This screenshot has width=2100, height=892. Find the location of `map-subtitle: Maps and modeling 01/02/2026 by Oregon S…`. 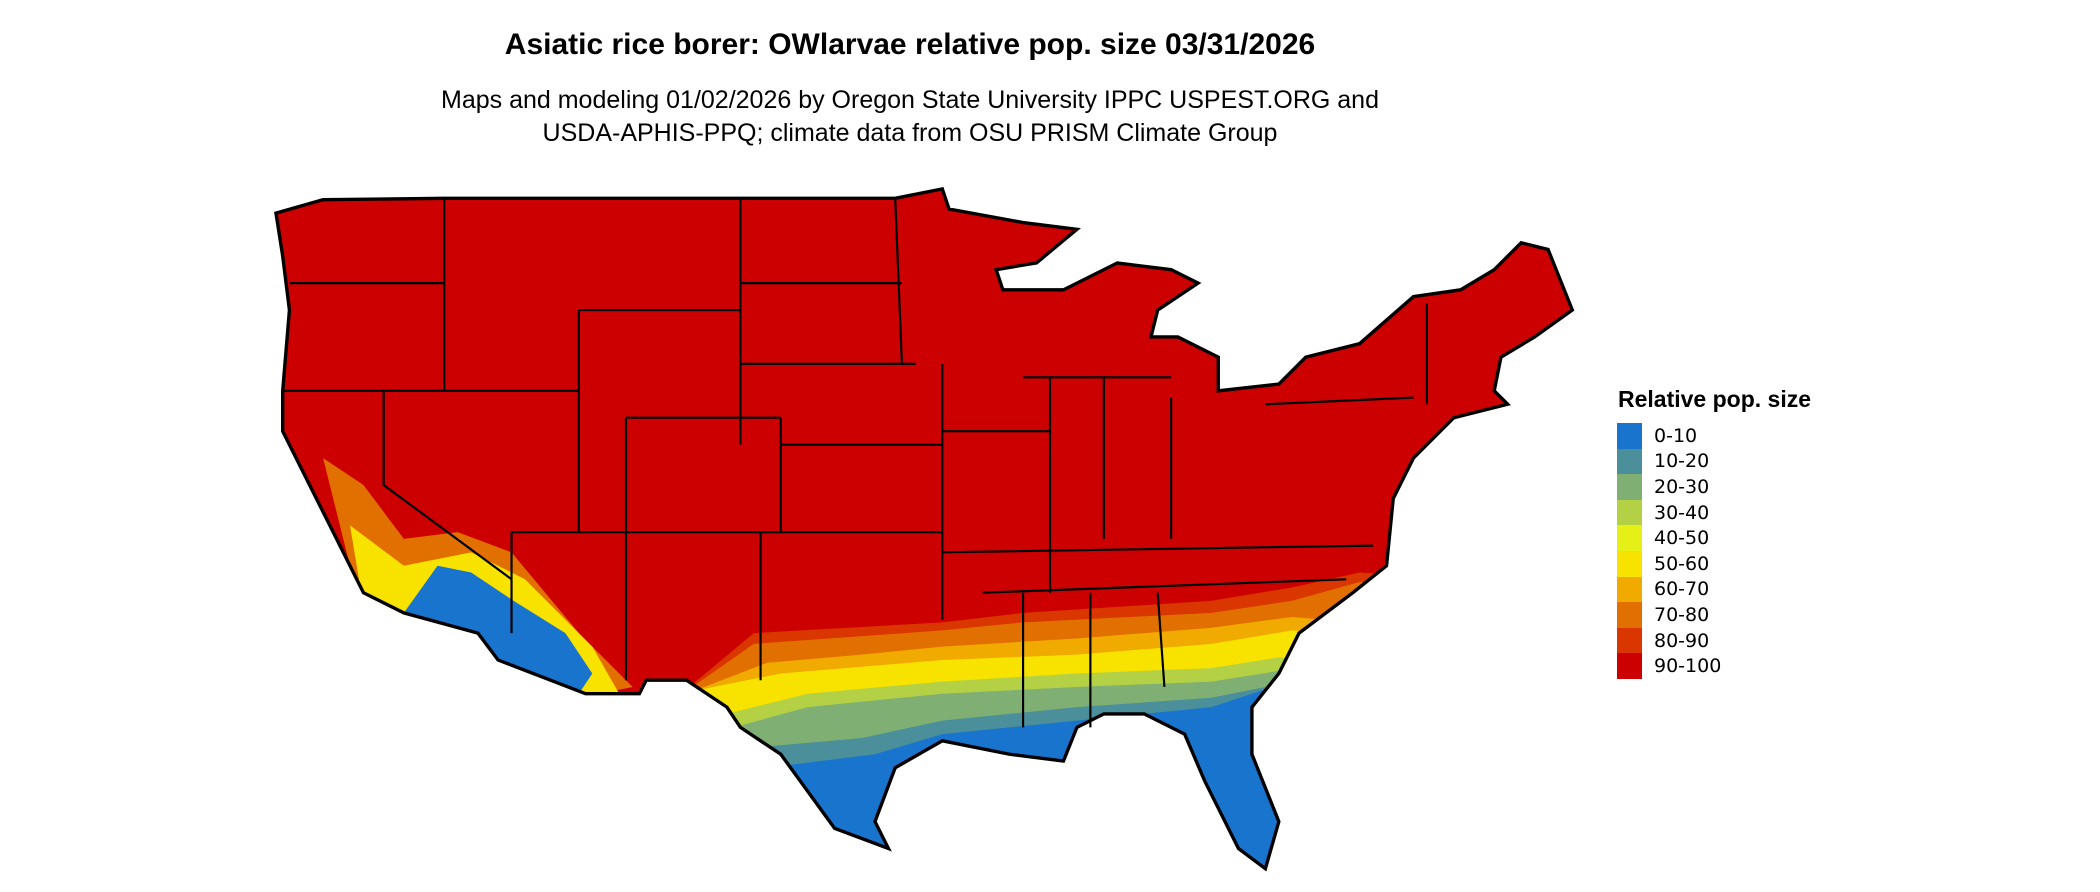

map-subtitle: Maps and modeling 01/02/2026 by Oregon S… is located at coordinates (910, 117).